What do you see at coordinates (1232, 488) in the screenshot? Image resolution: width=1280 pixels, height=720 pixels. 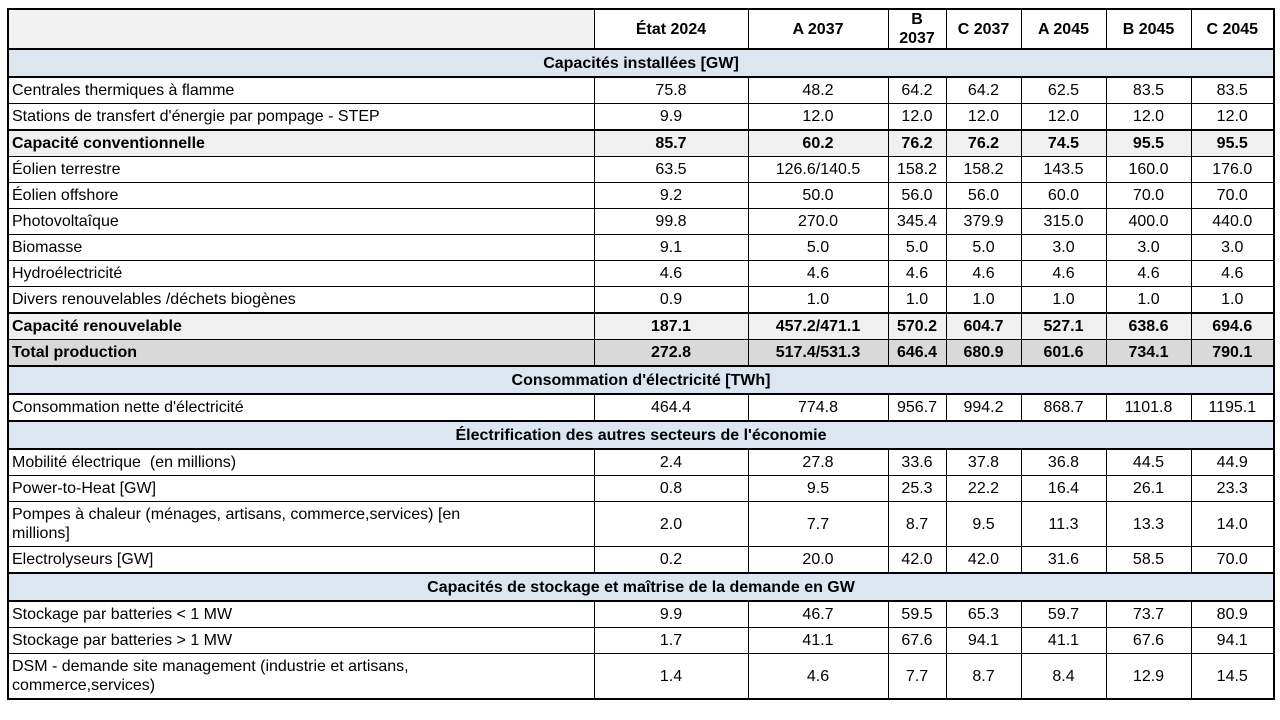 I see `cell-value: 23.3` at bounding box center [1232, 488].